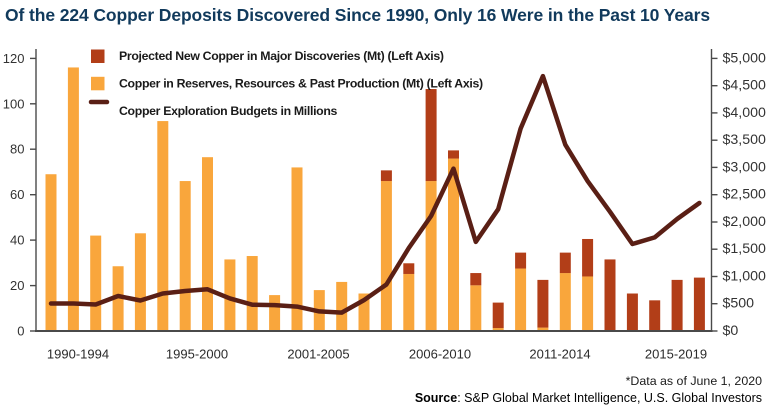  What do you see at coordinates (745, 140) in the screenshot?
I see `svg-text: $3,500` at bounding box center [745, 140].